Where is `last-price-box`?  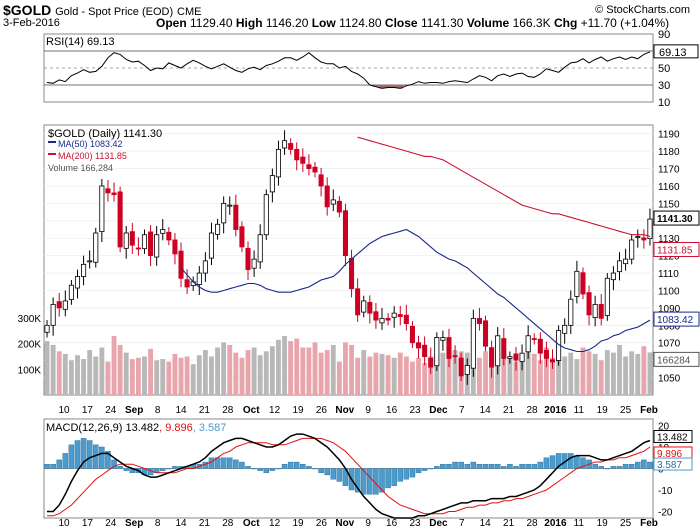 last-price-box is located at coordinates (676, 218).